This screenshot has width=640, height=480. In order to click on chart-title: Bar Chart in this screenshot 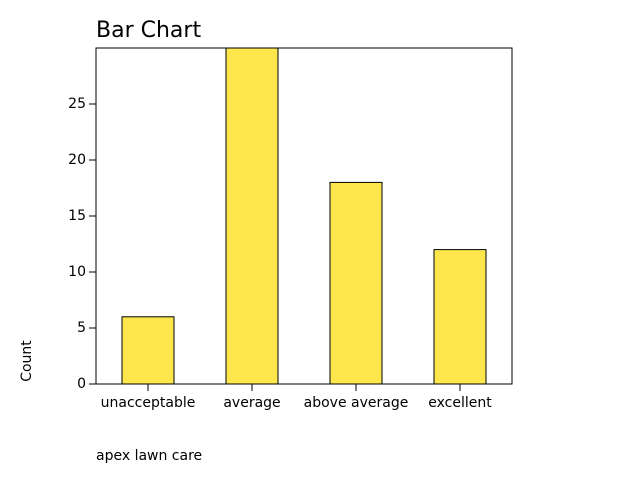, I will do `click(148, 30)`.